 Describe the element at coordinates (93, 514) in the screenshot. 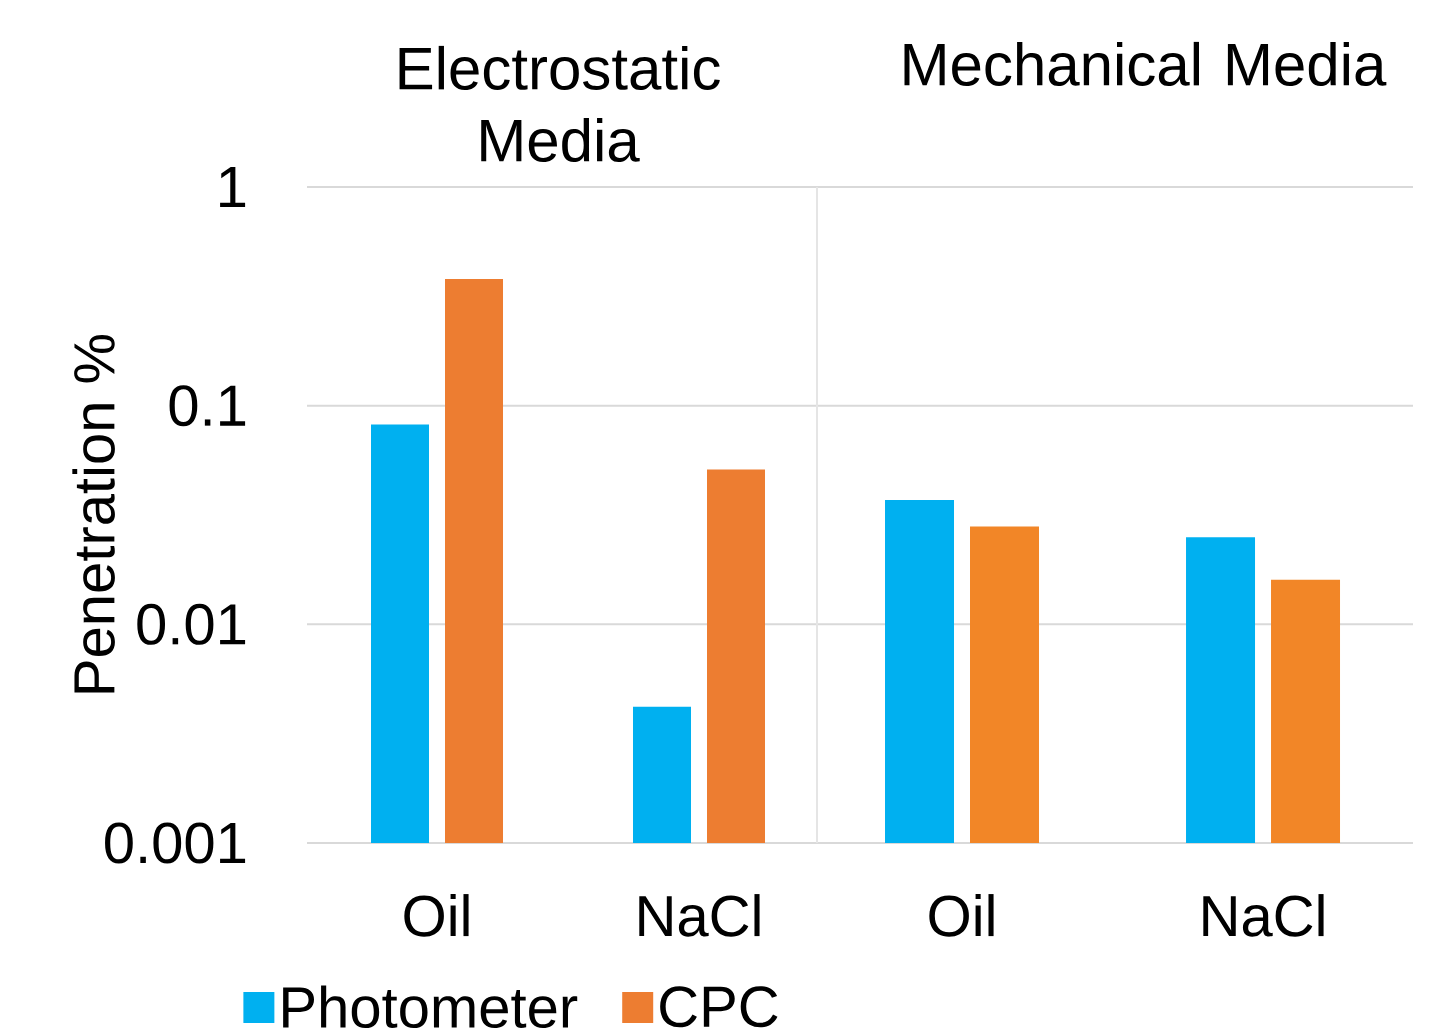

I see `y-axis-title: Penetration %` at that location.